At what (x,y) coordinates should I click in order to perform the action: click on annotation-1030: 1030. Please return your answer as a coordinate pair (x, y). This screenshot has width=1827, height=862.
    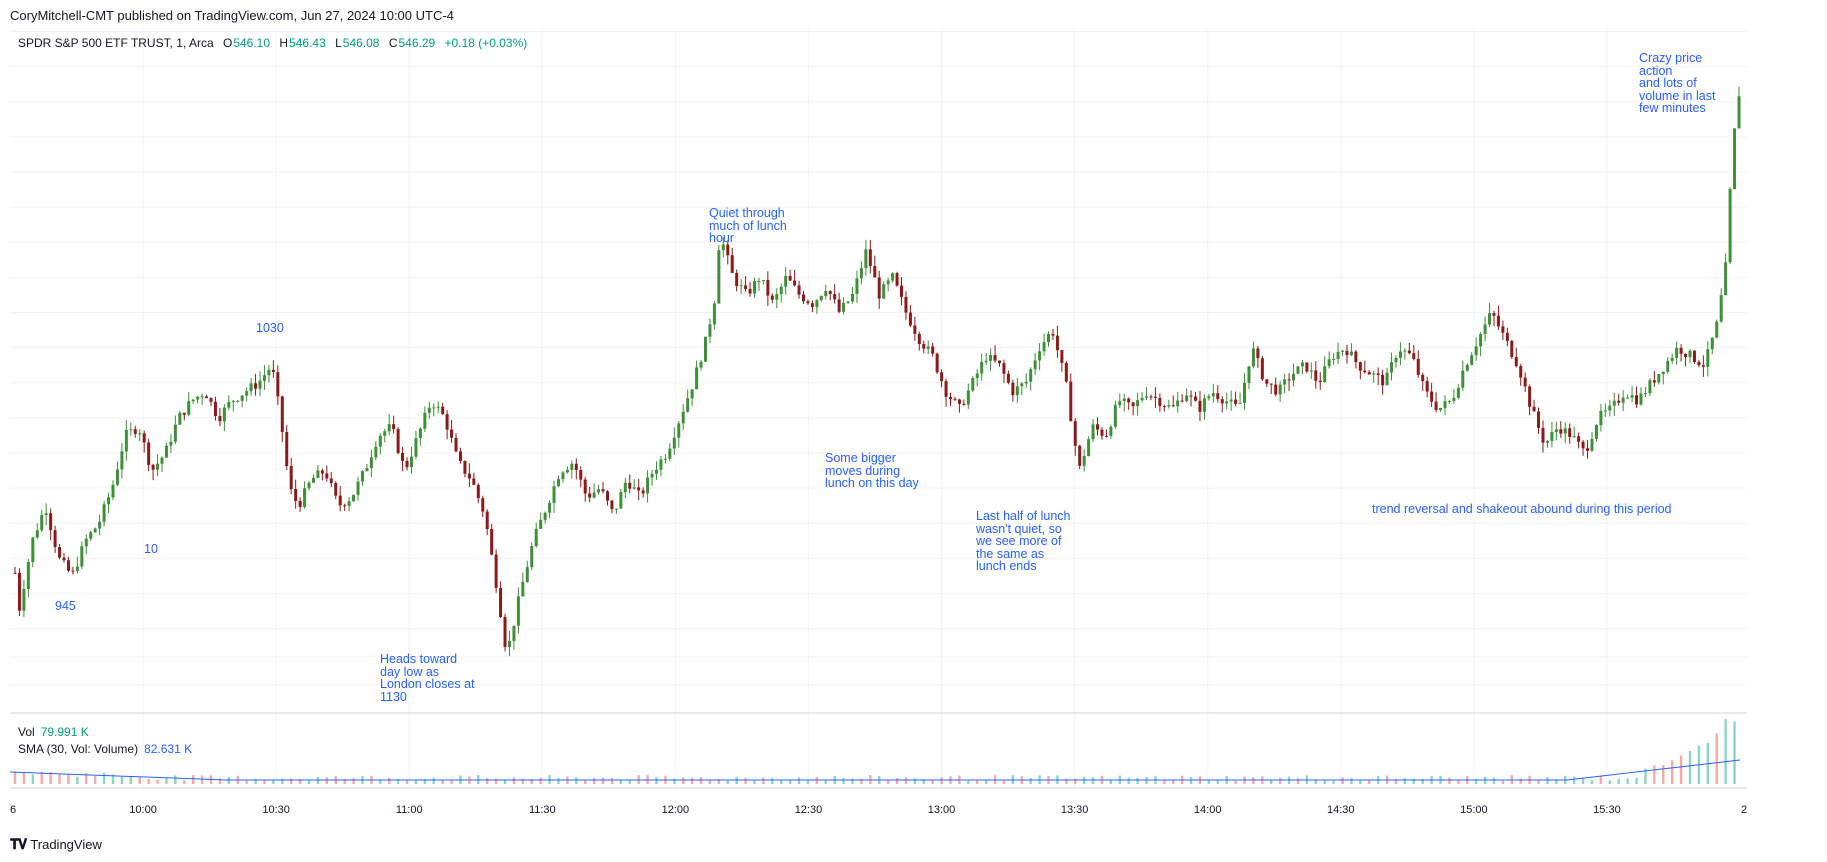
    Looking at the image, I should click on (270, 328).